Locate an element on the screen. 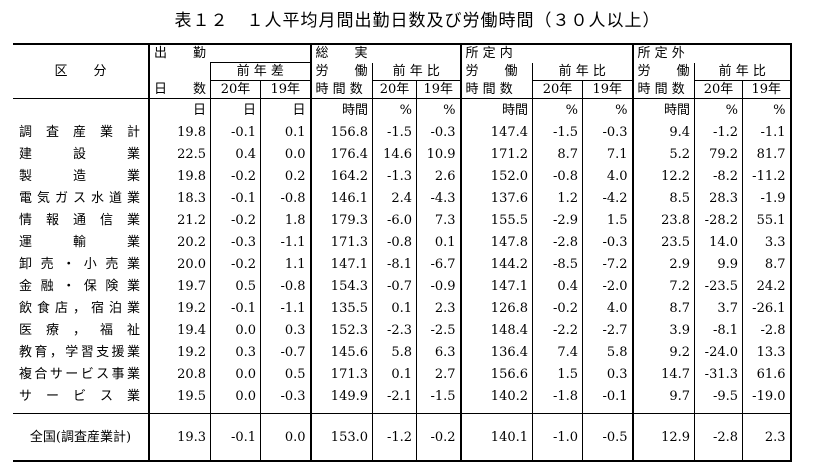 The image size is (835, 473). row-label: 飲食店，宿泊業 is located at coordinates (79, 308).